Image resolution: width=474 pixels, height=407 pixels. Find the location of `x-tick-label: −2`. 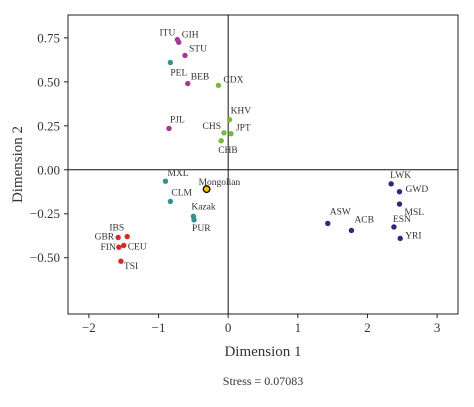

x-tick-label: −2 is located at coordinates (89, 327).